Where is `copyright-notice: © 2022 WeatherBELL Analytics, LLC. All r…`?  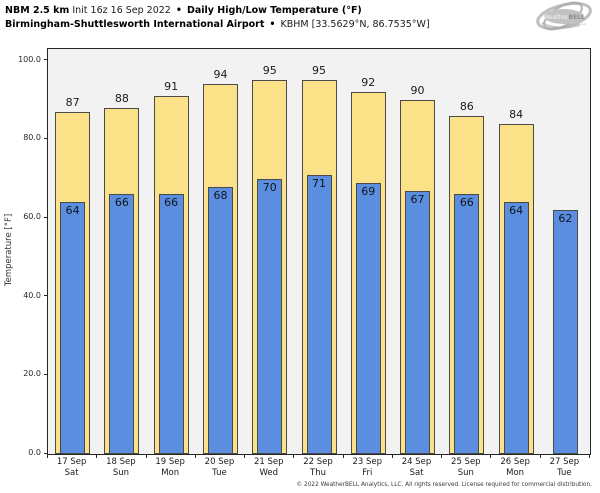 copyright-notice: © 2022 WeatherBELL Analytics, LLC. All r… is located at coordinates (444, 485).